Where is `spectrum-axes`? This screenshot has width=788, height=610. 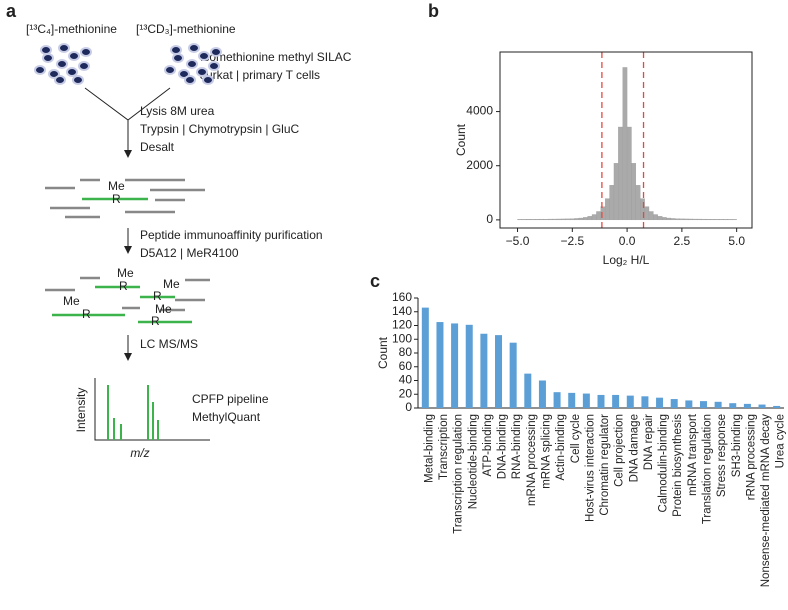 spectrum-axes is located at coordinates (152, 409).